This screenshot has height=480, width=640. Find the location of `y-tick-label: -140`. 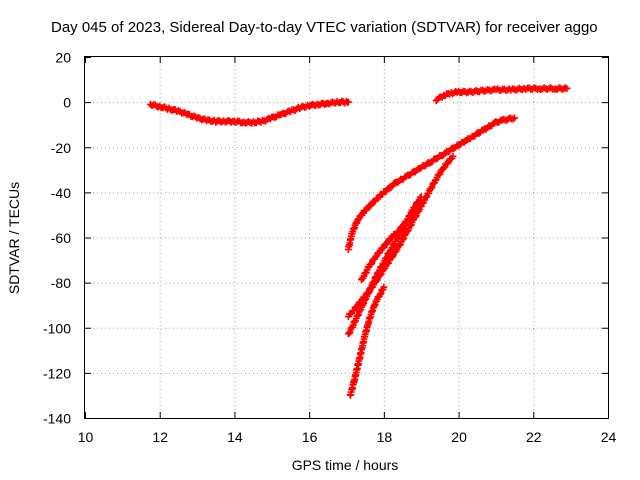

y-tick-label: -140 is located at coordinates (57, 419).